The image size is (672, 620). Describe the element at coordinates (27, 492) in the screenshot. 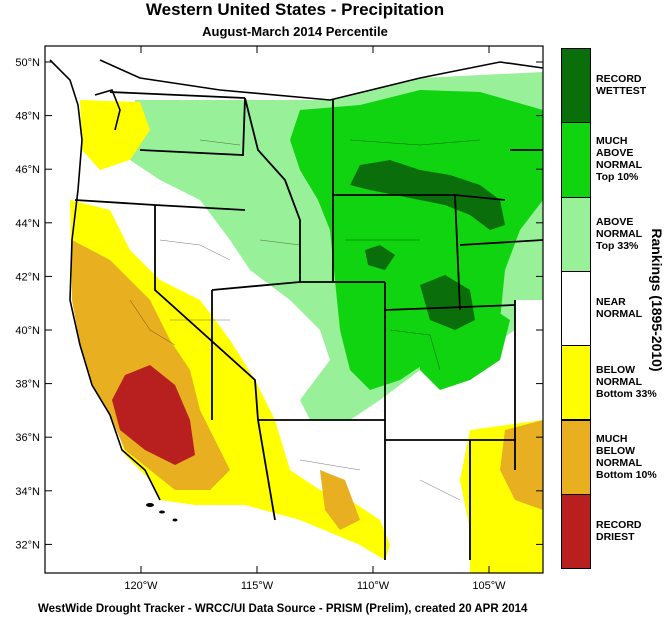

I see `latitude-label: 34°N` at that location.